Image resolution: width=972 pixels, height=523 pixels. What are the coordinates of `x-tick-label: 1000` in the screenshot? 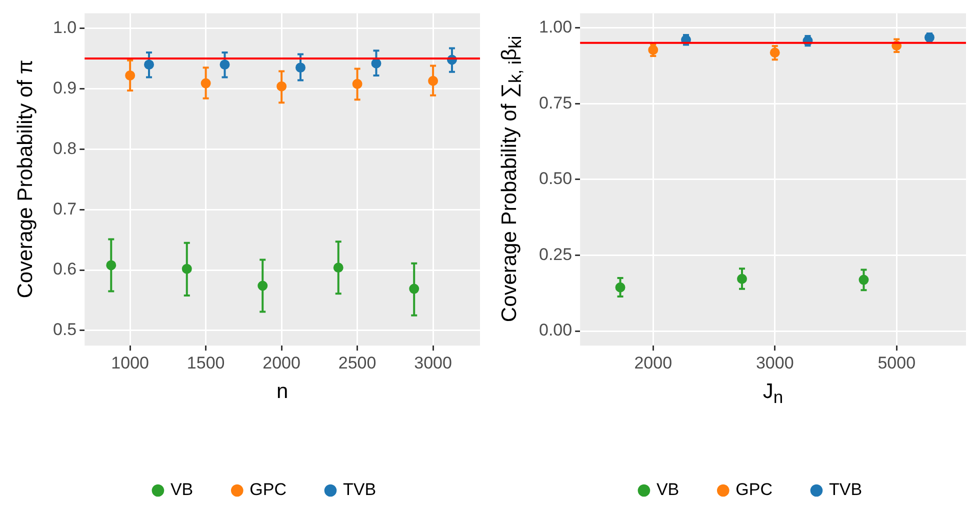 It's located at (130, 362).